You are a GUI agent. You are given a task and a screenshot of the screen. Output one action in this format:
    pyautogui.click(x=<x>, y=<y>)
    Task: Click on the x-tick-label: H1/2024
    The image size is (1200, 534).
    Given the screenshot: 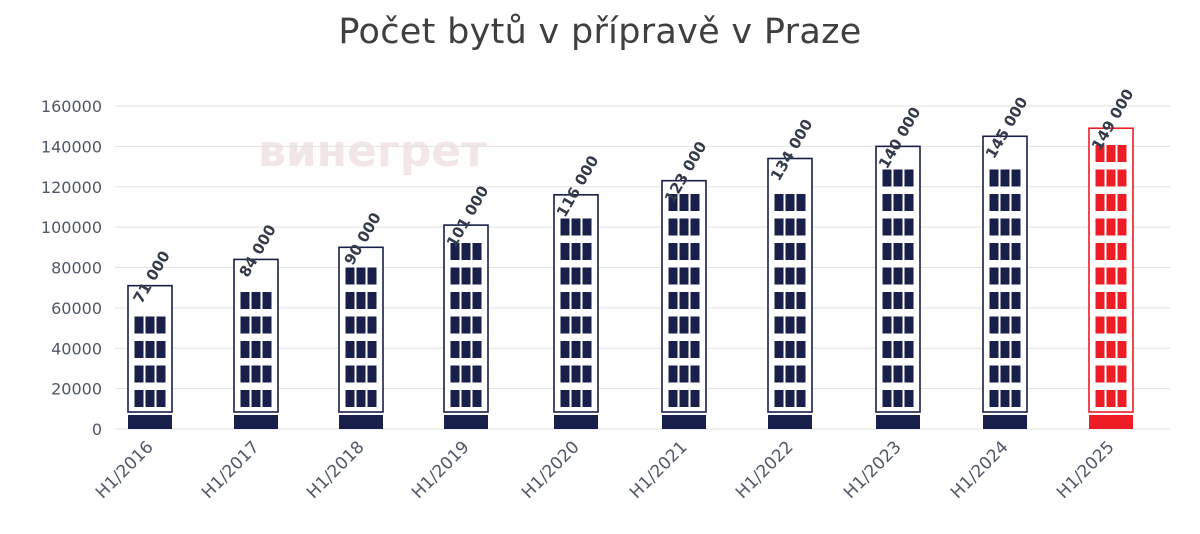 What is the action you would take?
    pyautogui.click(x=979, y=469)
    